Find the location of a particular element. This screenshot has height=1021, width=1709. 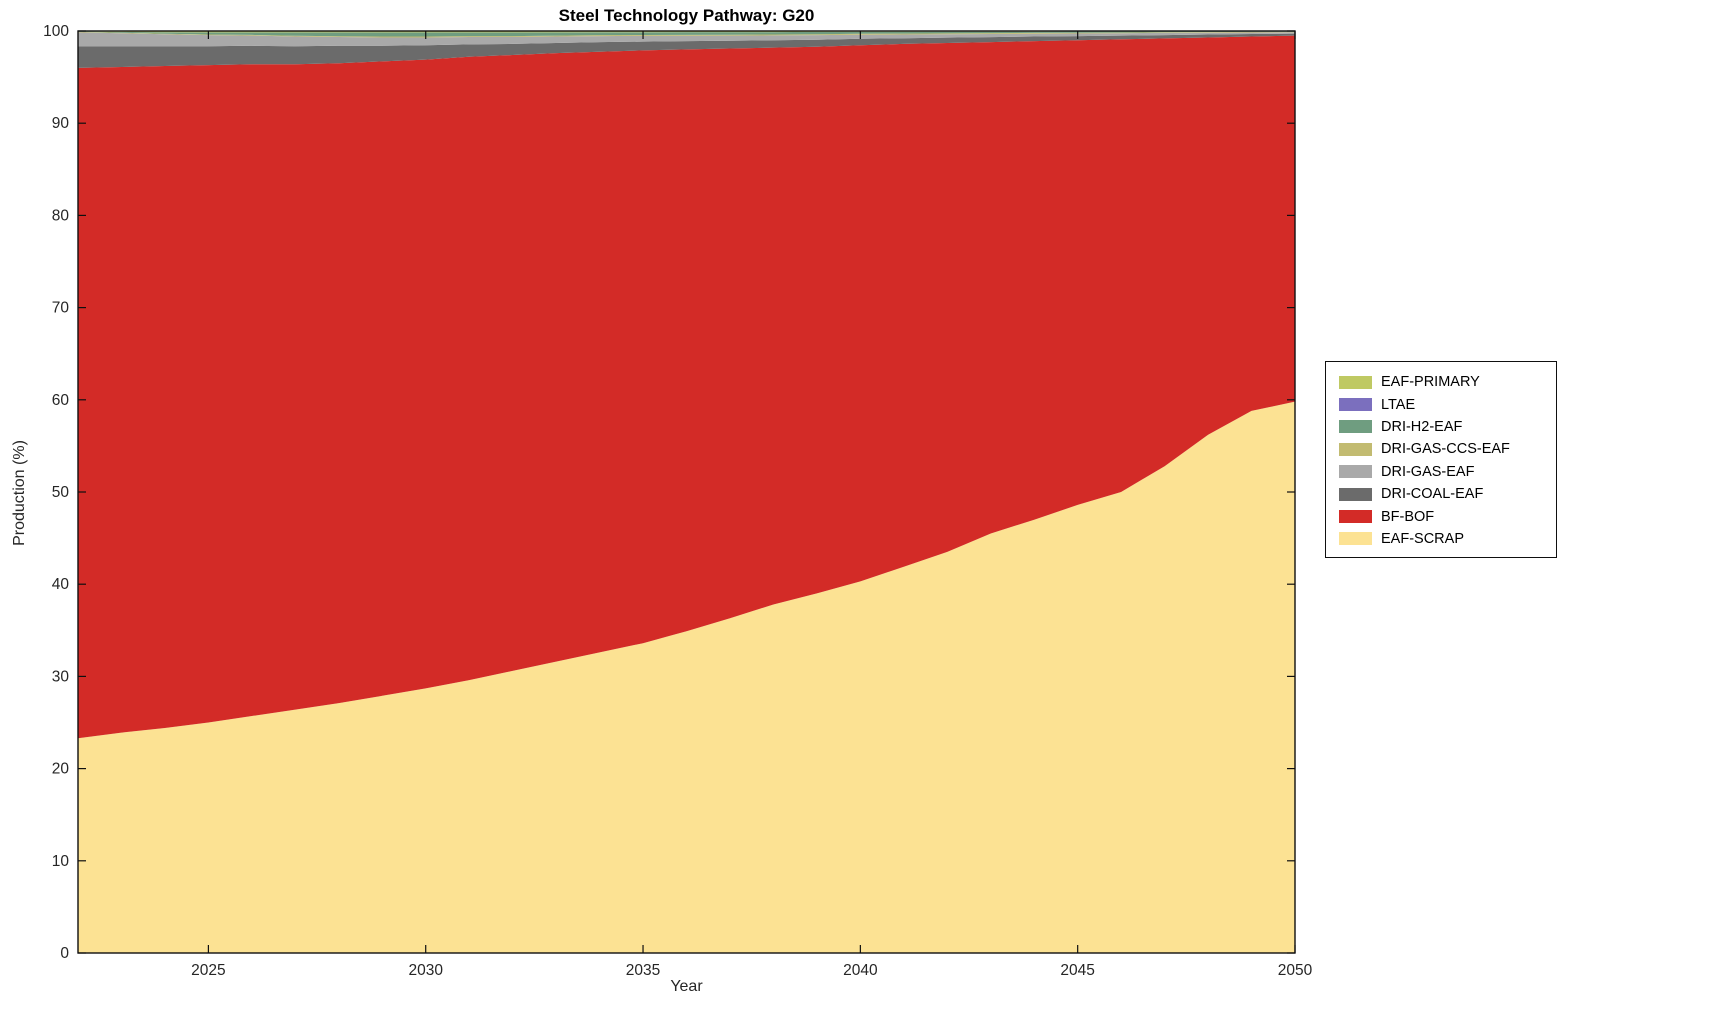

legend-item-dri-h2-eaf: DRI-H2-EAF is located at coordinates (1447, 427).